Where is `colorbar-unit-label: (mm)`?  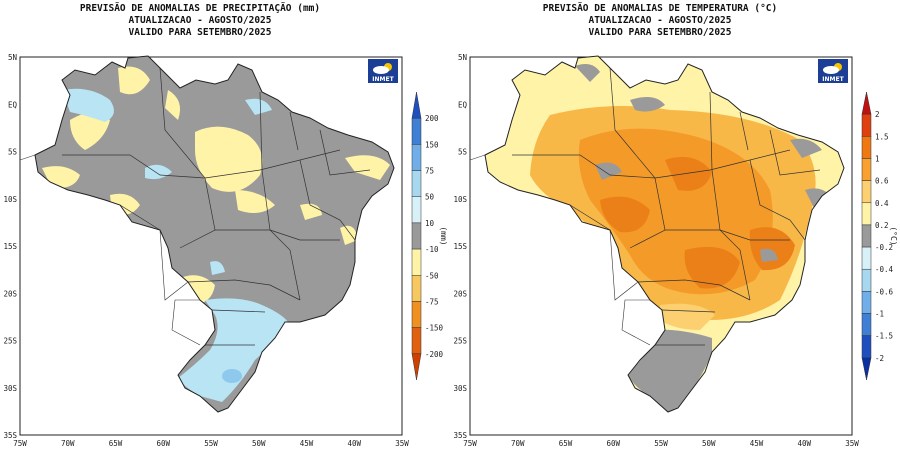
colorbar-unit-label: (mm) is located at coordinates (443, 235).